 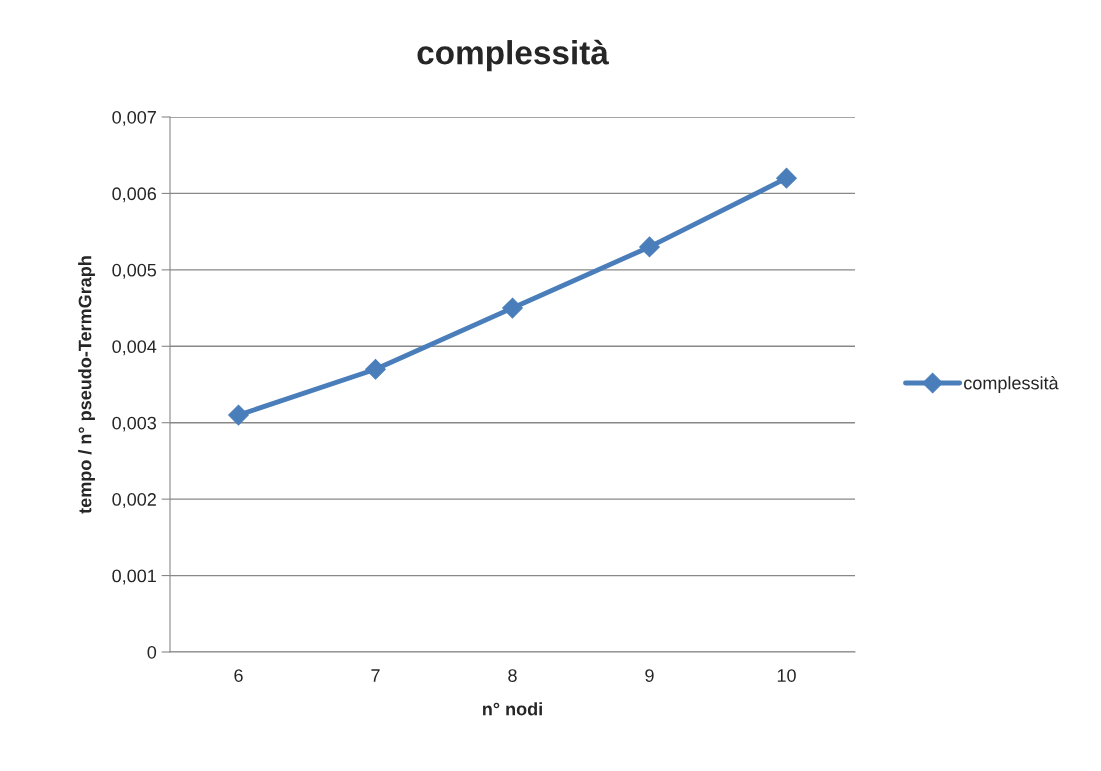 I want to click on y-tick-label: 0,001, so click(x=134, y=577).